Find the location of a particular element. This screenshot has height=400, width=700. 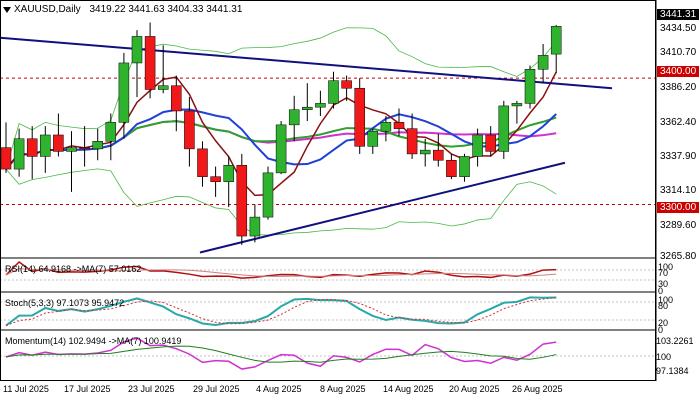

rsi-line is located at coordinates (281, 270).